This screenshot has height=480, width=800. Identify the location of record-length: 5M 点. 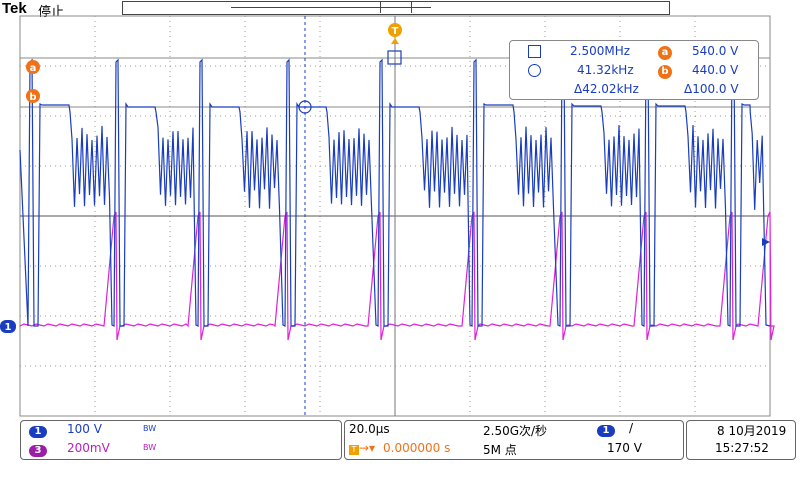
(500, 450).